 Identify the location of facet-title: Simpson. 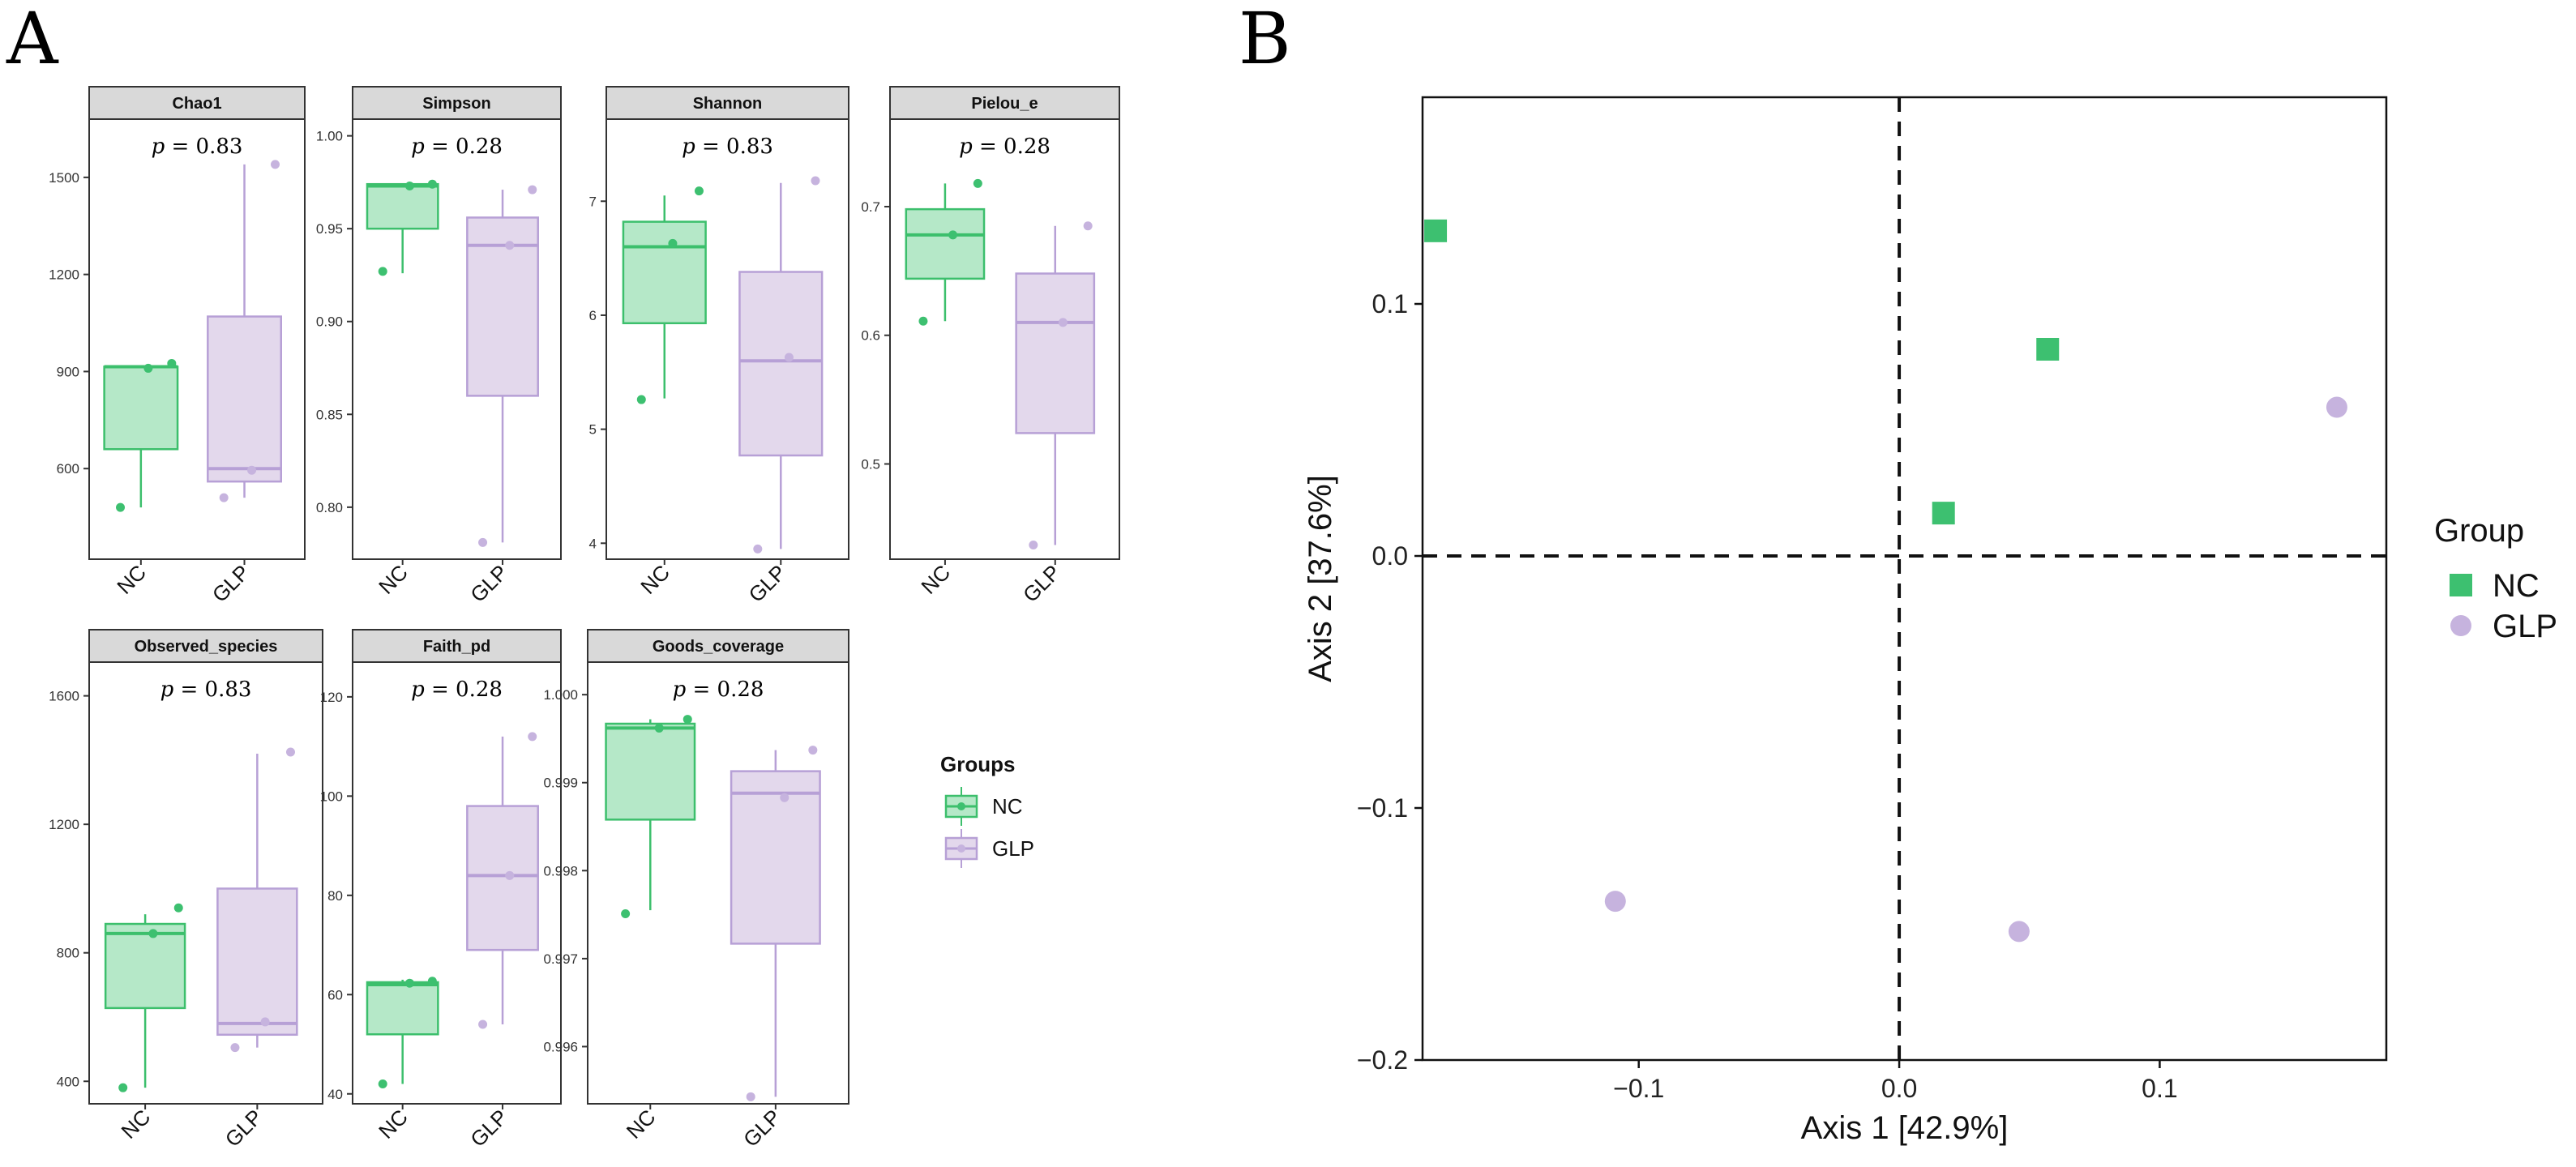
(456, 104).